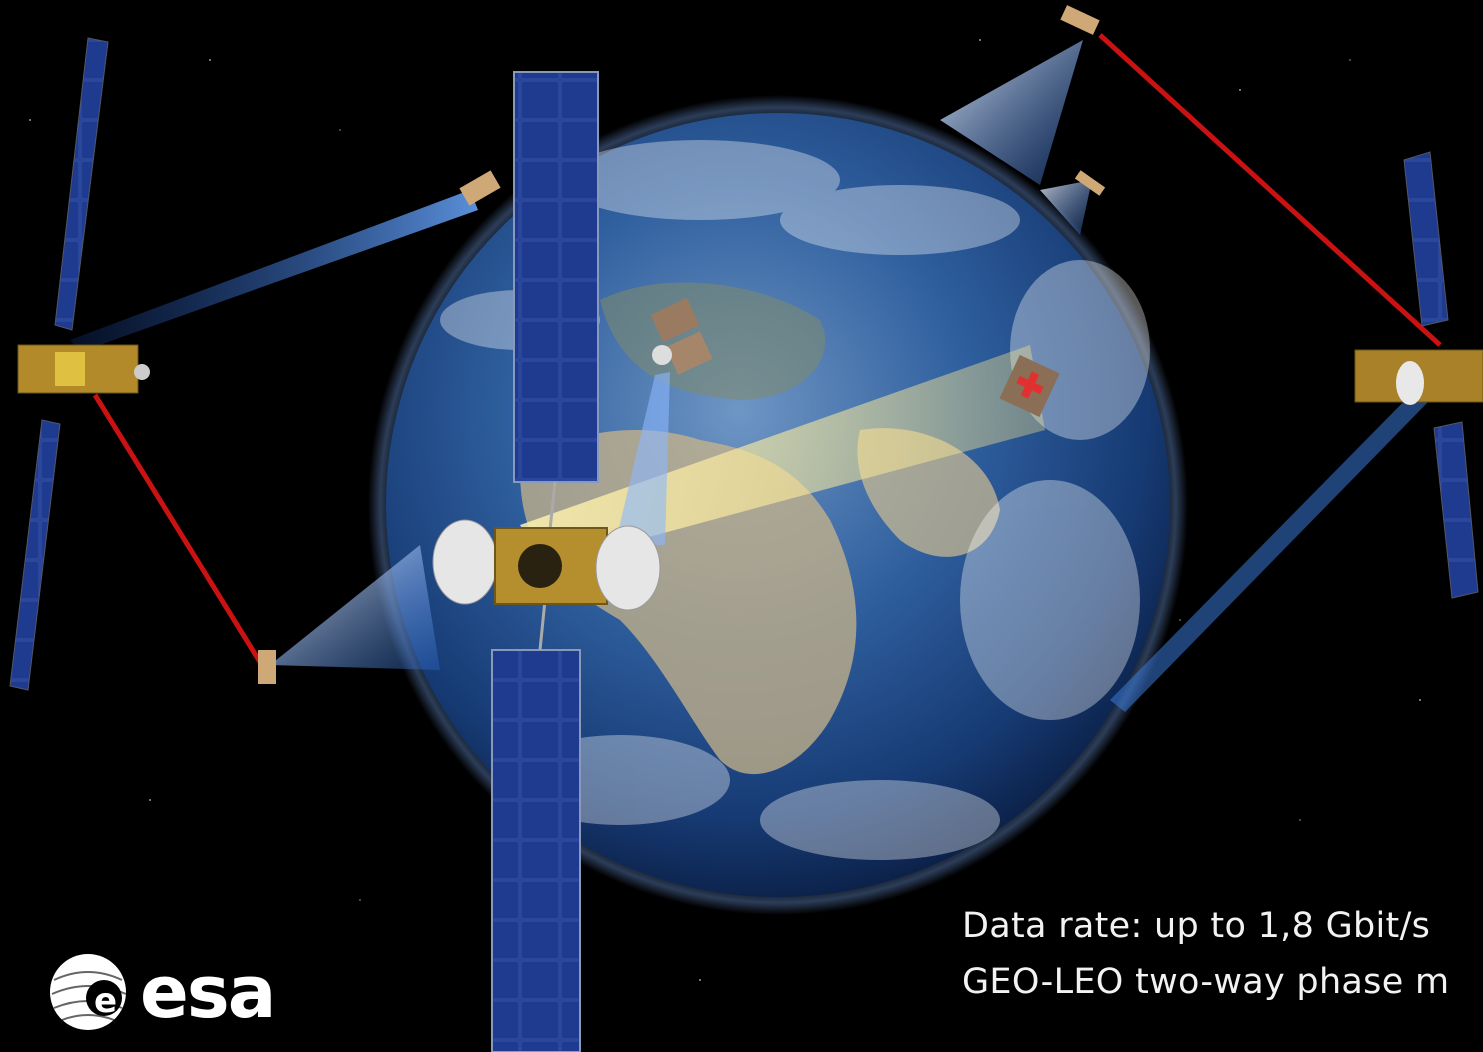 This screenshot has width=1483, height=1052. I want to click on leo-satellite-b, so click(267, 667).